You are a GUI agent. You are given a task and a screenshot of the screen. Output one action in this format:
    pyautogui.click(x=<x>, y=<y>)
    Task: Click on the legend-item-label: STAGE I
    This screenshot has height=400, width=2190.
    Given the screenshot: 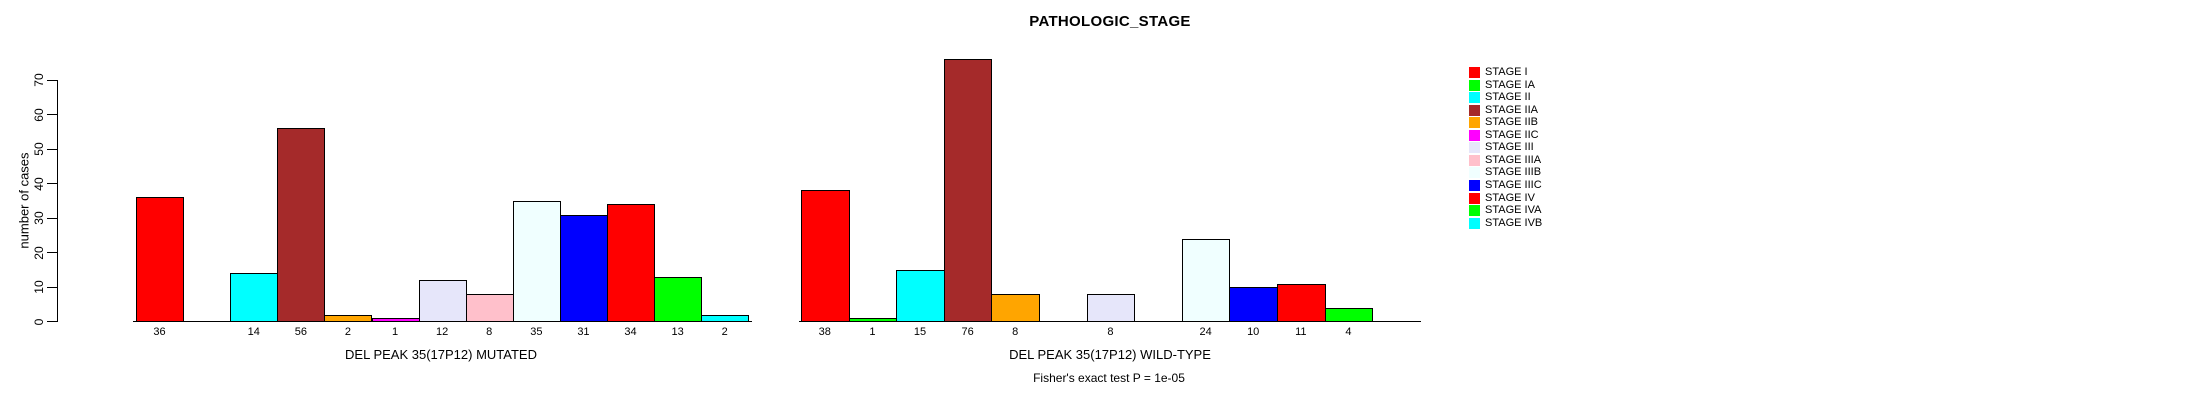 What is the action you would take?
    pyautogui.click(x=1506, y=72)
    